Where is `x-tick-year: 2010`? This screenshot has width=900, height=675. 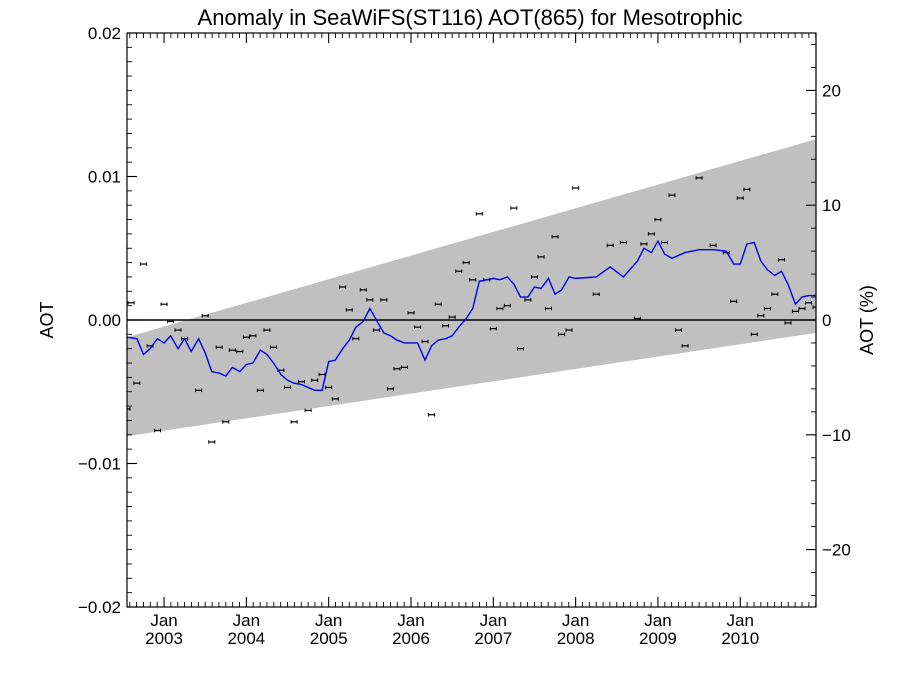 x-tick-year: 2010 is located at coordinates (740, 638).